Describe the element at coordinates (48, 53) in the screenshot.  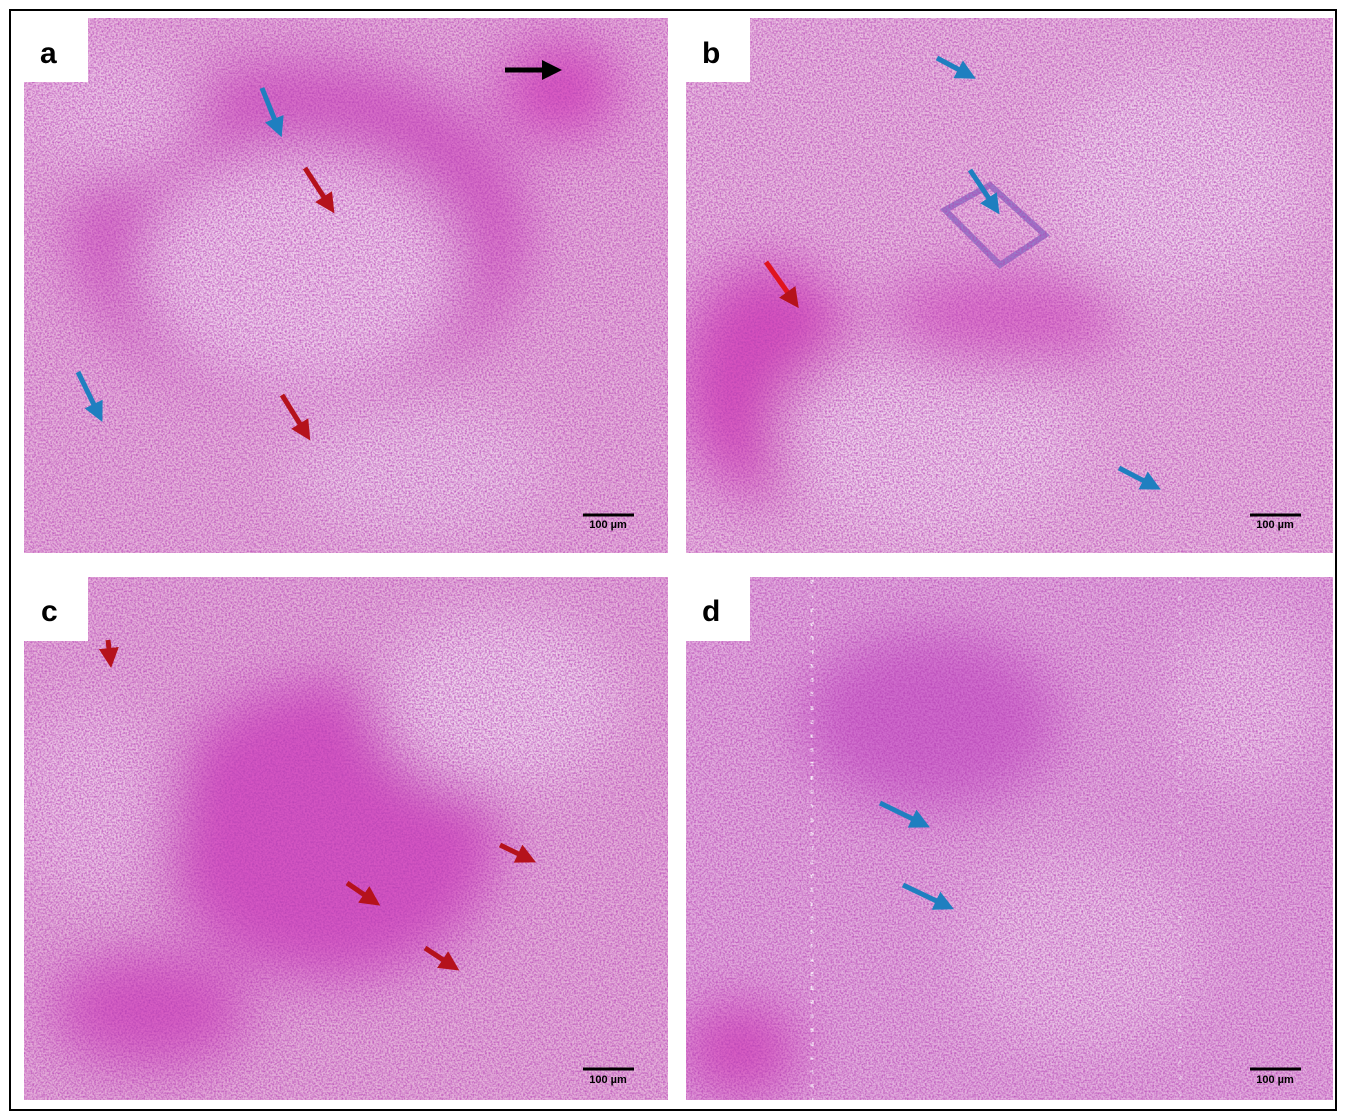
I see `panel-label: a` at that location.